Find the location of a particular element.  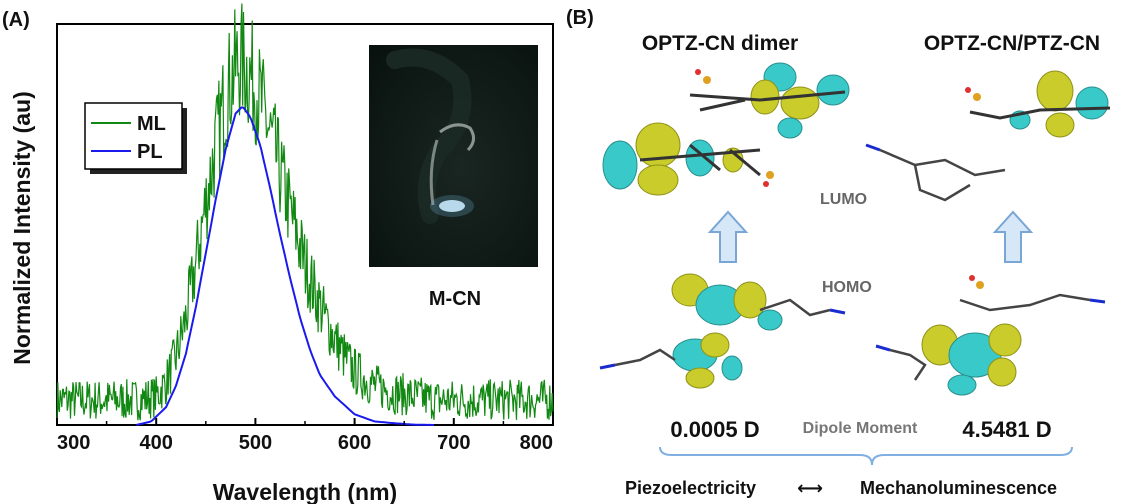

piezoelectricity-label: Piezoelectricity is located at coordinates (690, 488).